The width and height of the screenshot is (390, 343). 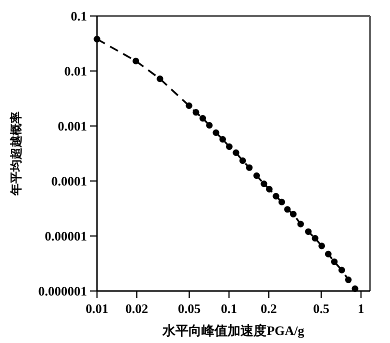 What do you see at coordinates (361, 308) in the screenshot?
I see `x-tick-label: 1` at bounding box center [361, 308].